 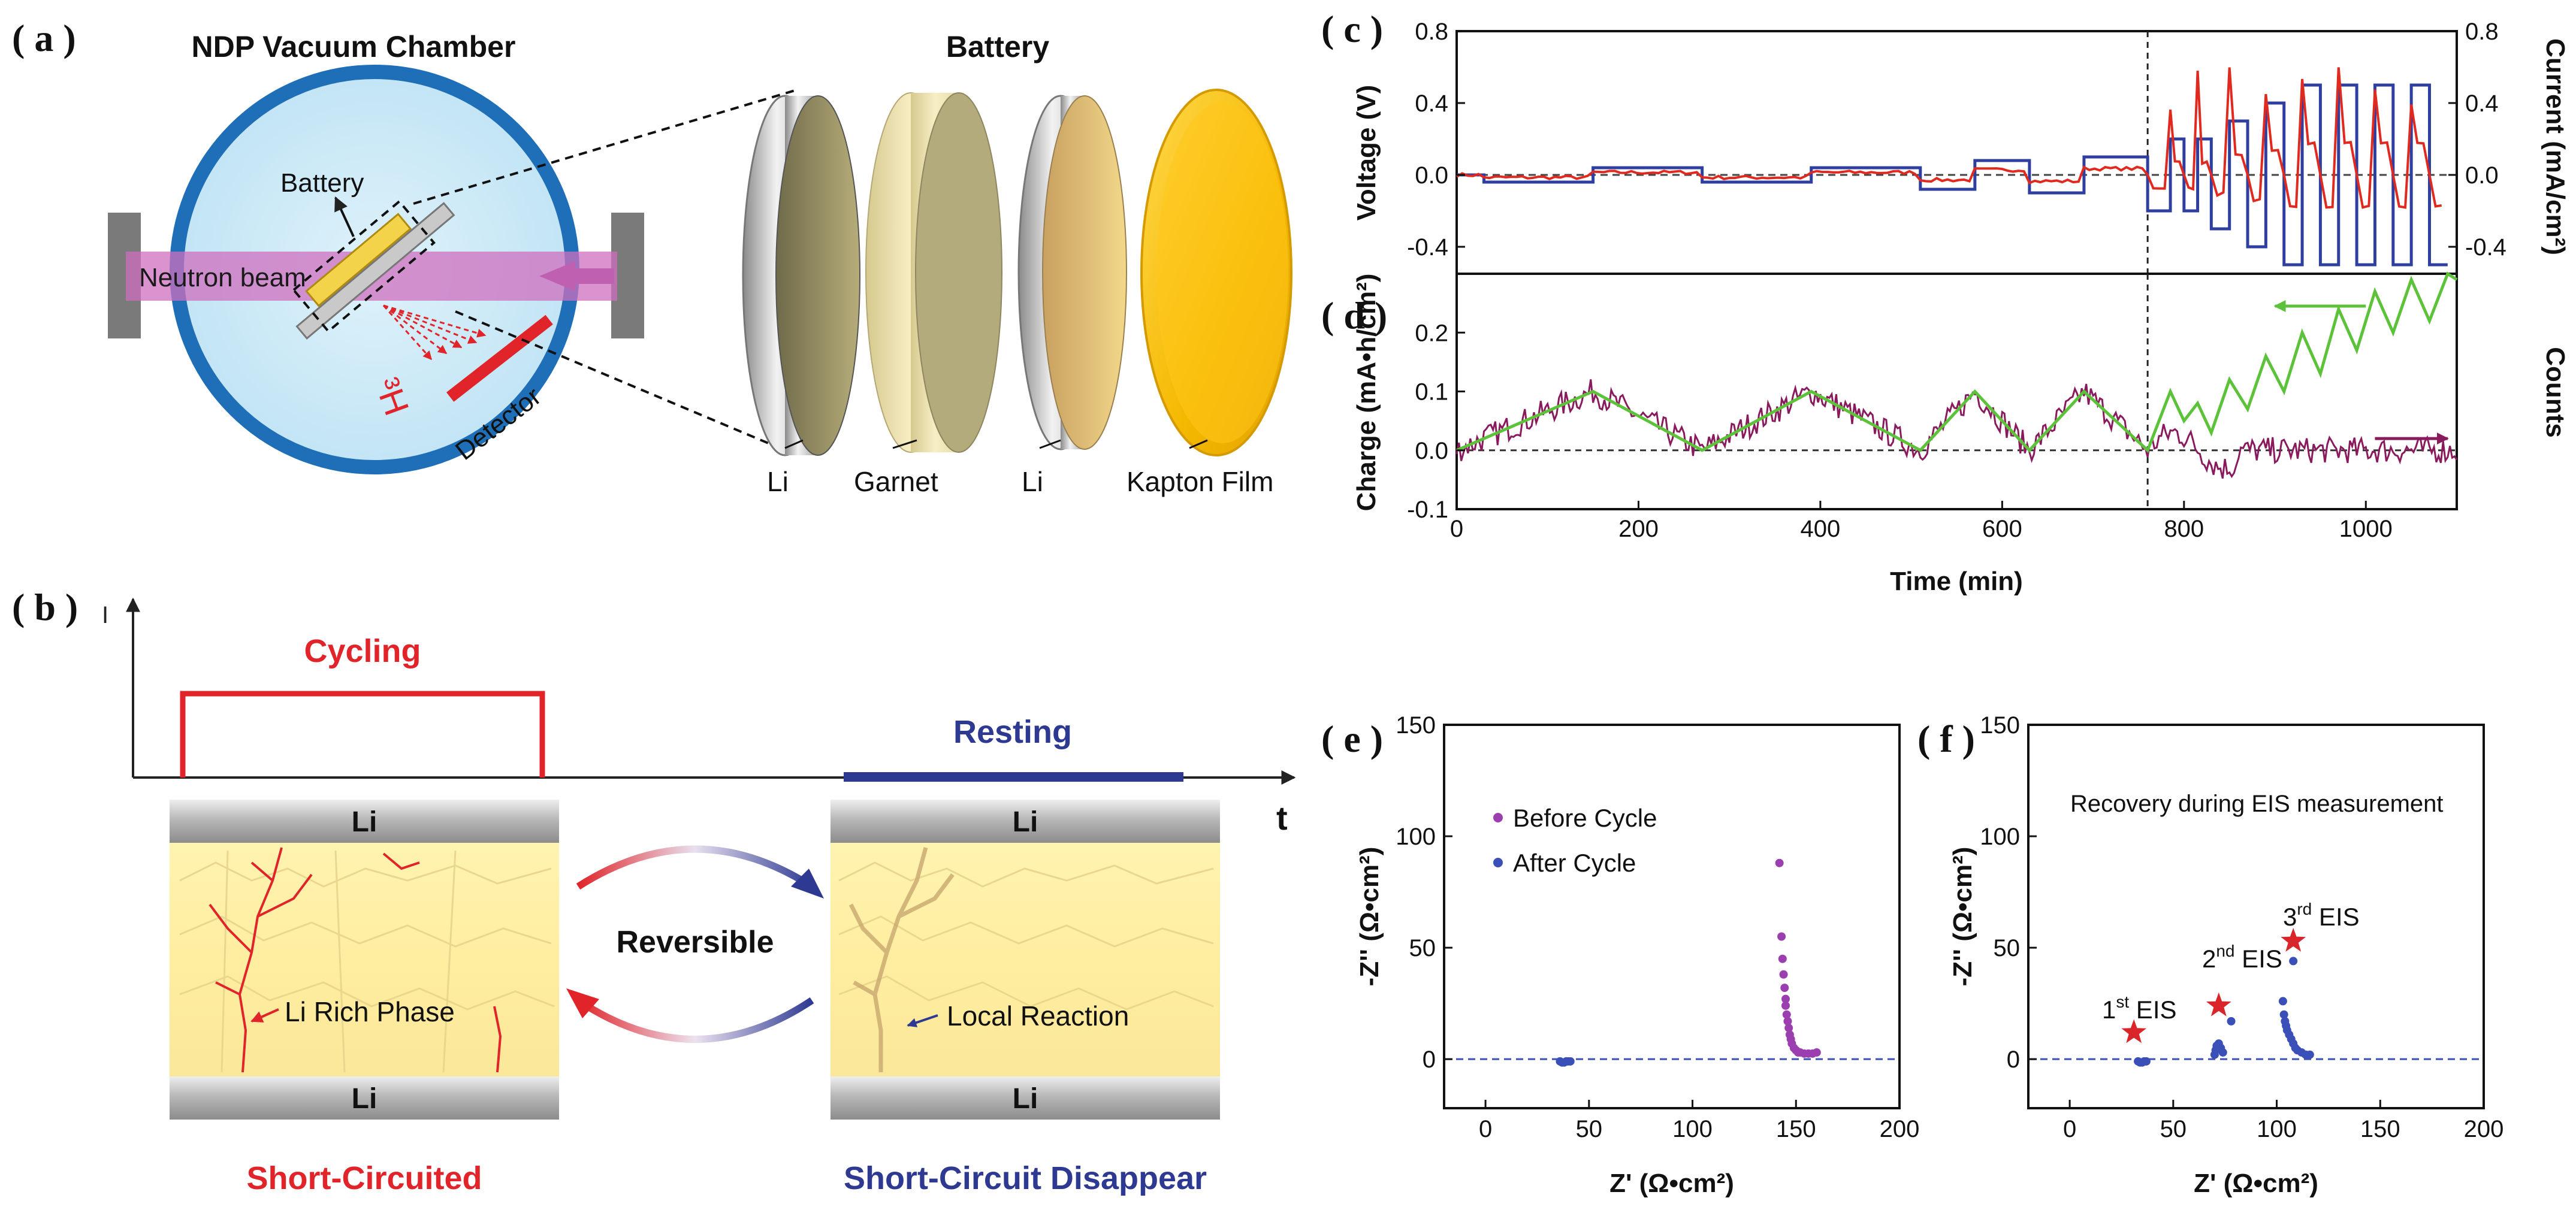 What do you see at coordinates (2482, 103) in the screenshot?
I see `c-y2tick-label: 0.4` at bounding box center [2482, 103].